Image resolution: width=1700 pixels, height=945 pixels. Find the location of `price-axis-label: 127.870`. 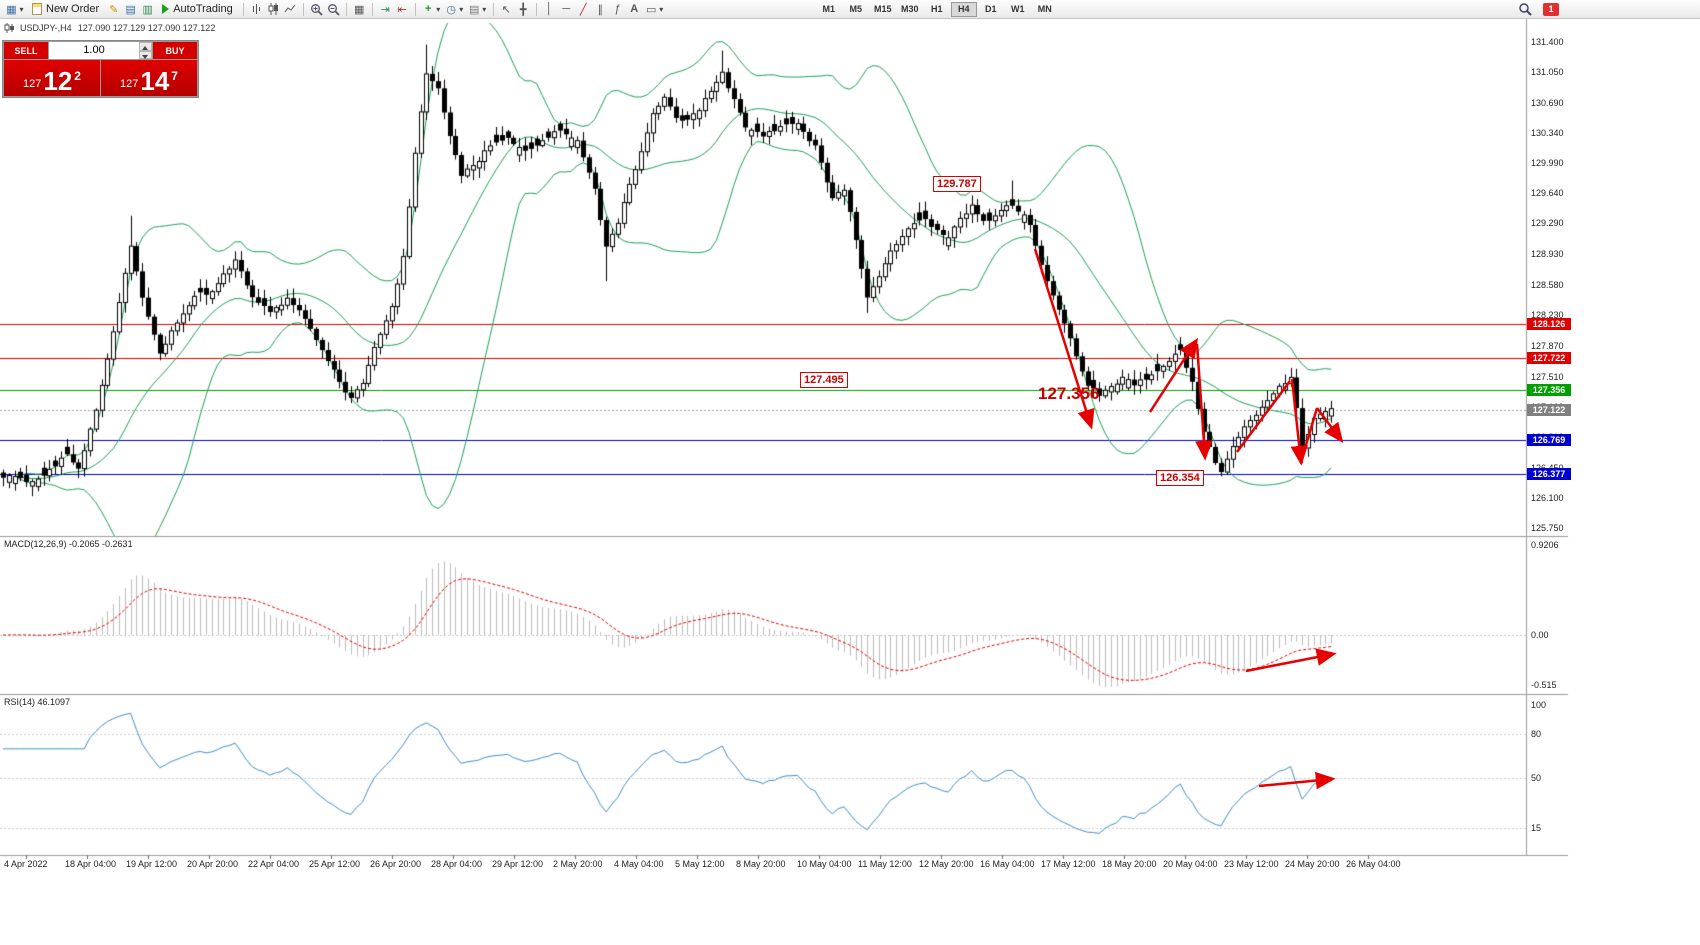

price-axis-label: 127.870 is located at coordinates (1547, 345).